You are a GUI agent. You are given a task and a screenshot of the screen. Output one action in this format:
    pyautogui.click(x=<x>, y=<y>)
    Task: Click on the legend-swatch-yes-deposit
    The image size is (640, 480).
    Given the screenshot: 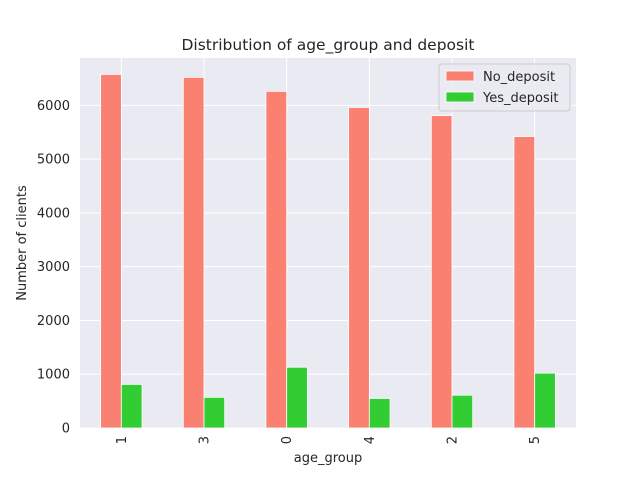 What is the action you would take?
    pyautogui.click(x=460, y=97)
    